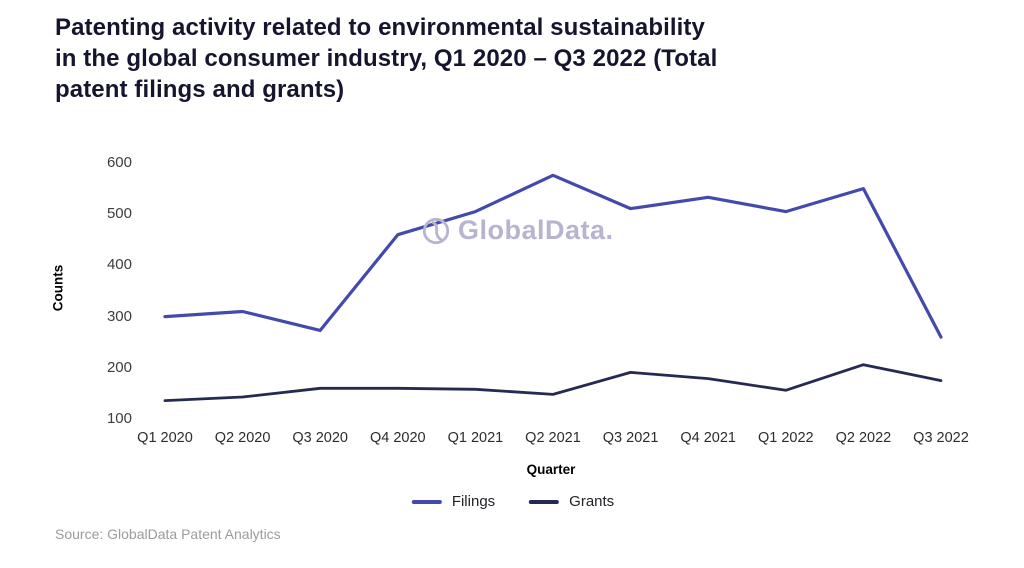  Describe the element at coordinates (119, 265) in the screenshot. I see `y-axis-tick: 400` at that location.